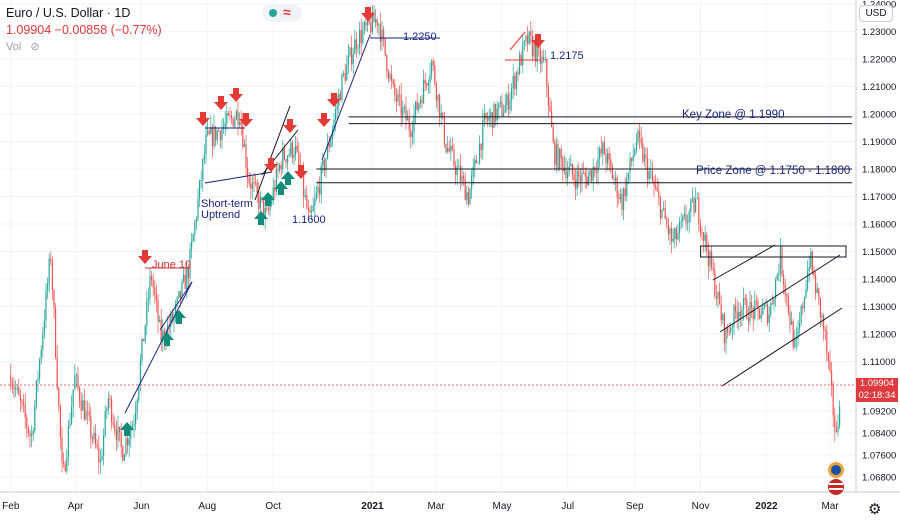  What do you see at coordinates (301, 172) in the screenshot?
I see `sell-arrow-icon` at bounding box center [301, 172].